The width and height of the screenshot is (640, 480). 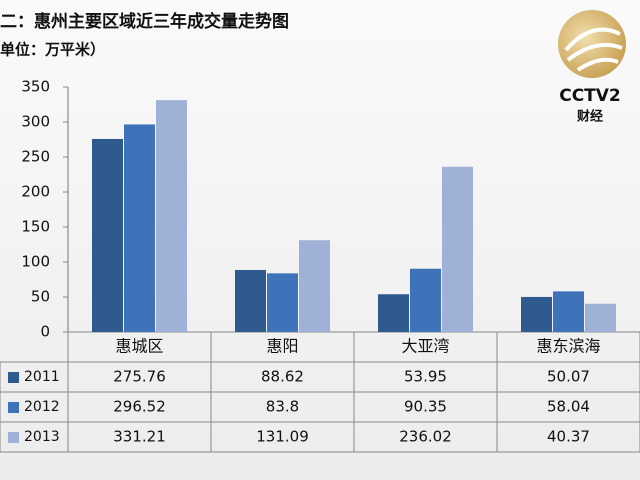 I want to click on y-tick-label: 300, so click(x=35, y=122).